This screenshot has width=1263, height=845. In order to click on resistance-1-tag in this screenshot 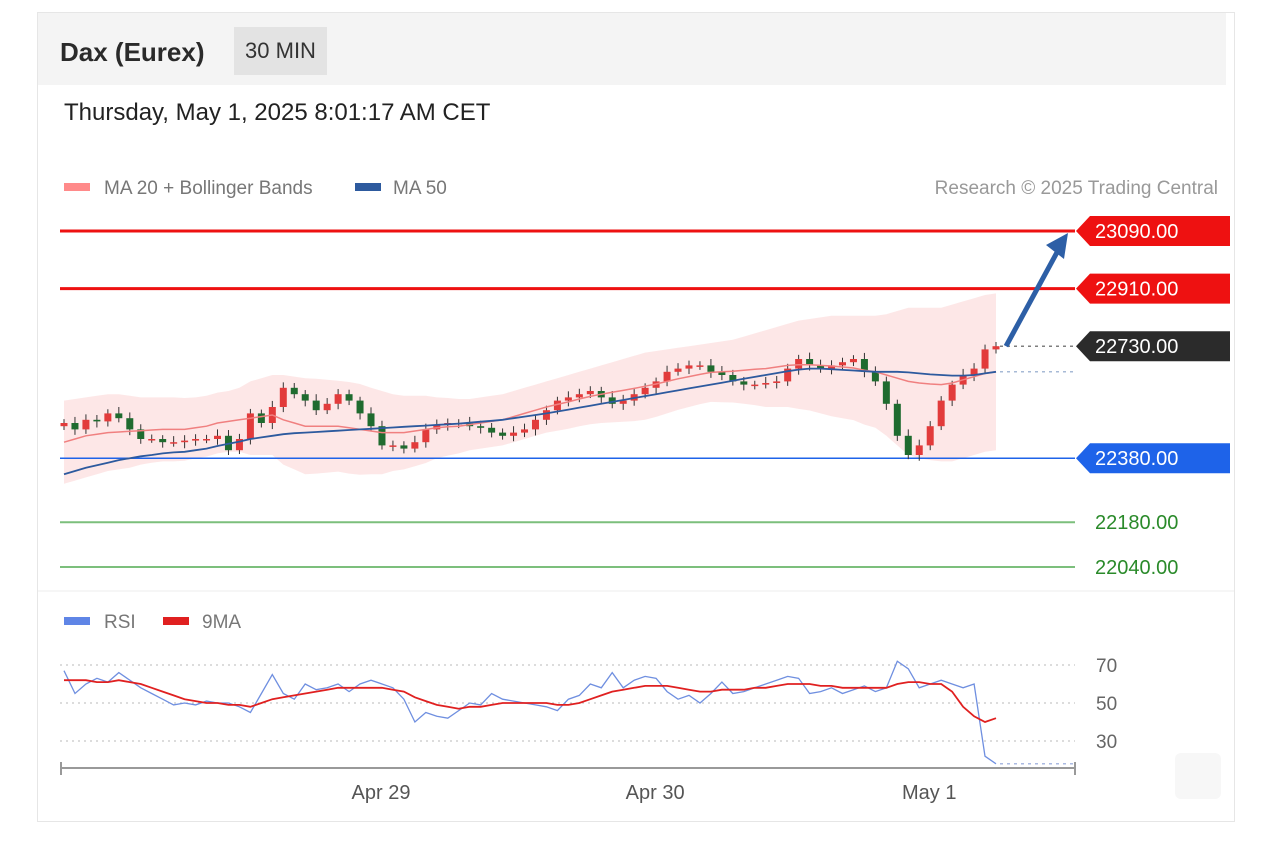, I will do `click(1153, 288)`.